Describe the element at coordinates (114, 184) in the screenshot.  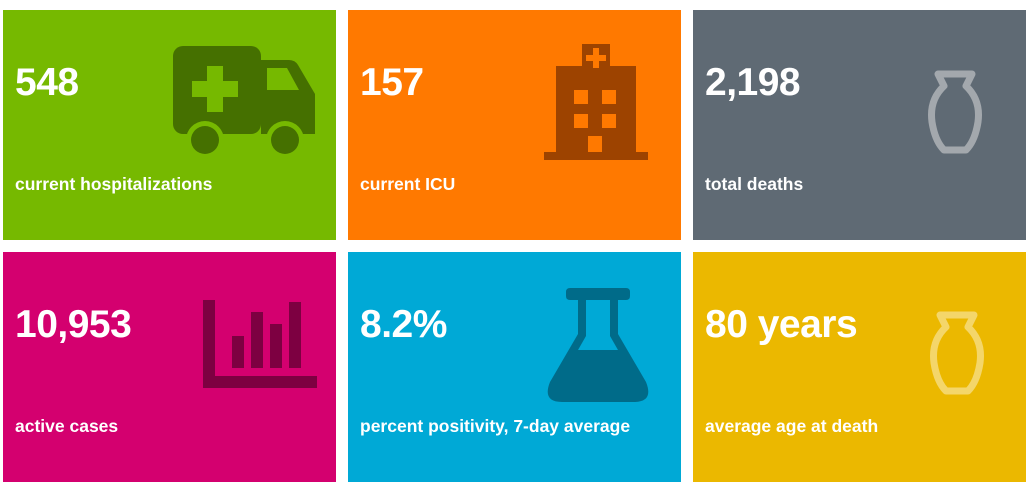
I see `hospitalizations-label: current hospitalizations` at that location.